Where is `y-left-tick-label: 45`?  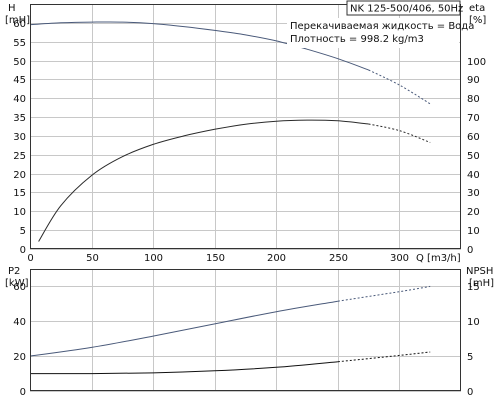 y-left-tick-label: 45 is located at coordinates (19, 80).